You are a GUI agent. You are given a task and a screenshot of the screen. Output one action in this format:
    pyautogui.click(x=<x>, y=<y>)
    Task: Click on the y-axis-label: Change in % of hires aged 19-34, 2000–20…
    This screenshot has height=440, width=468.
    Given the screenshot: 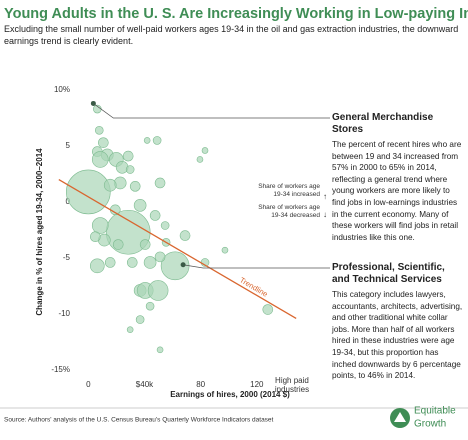 What is the action you would take?
    pyautogui.click(x=39, y=232)
    